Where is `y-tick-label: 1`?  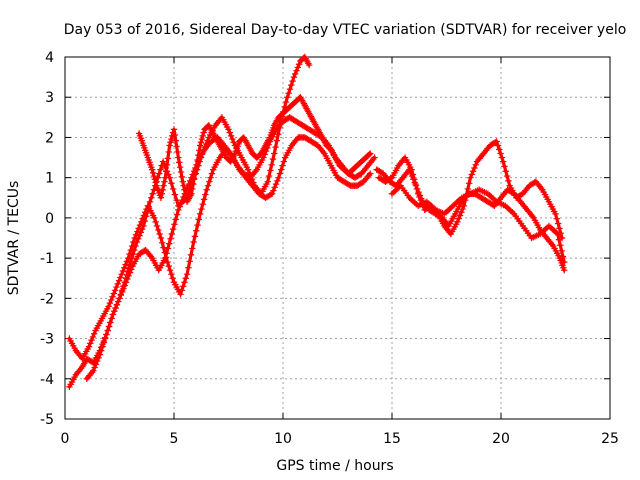
y-tick-label: 1 is located at coordinates (49, 179).